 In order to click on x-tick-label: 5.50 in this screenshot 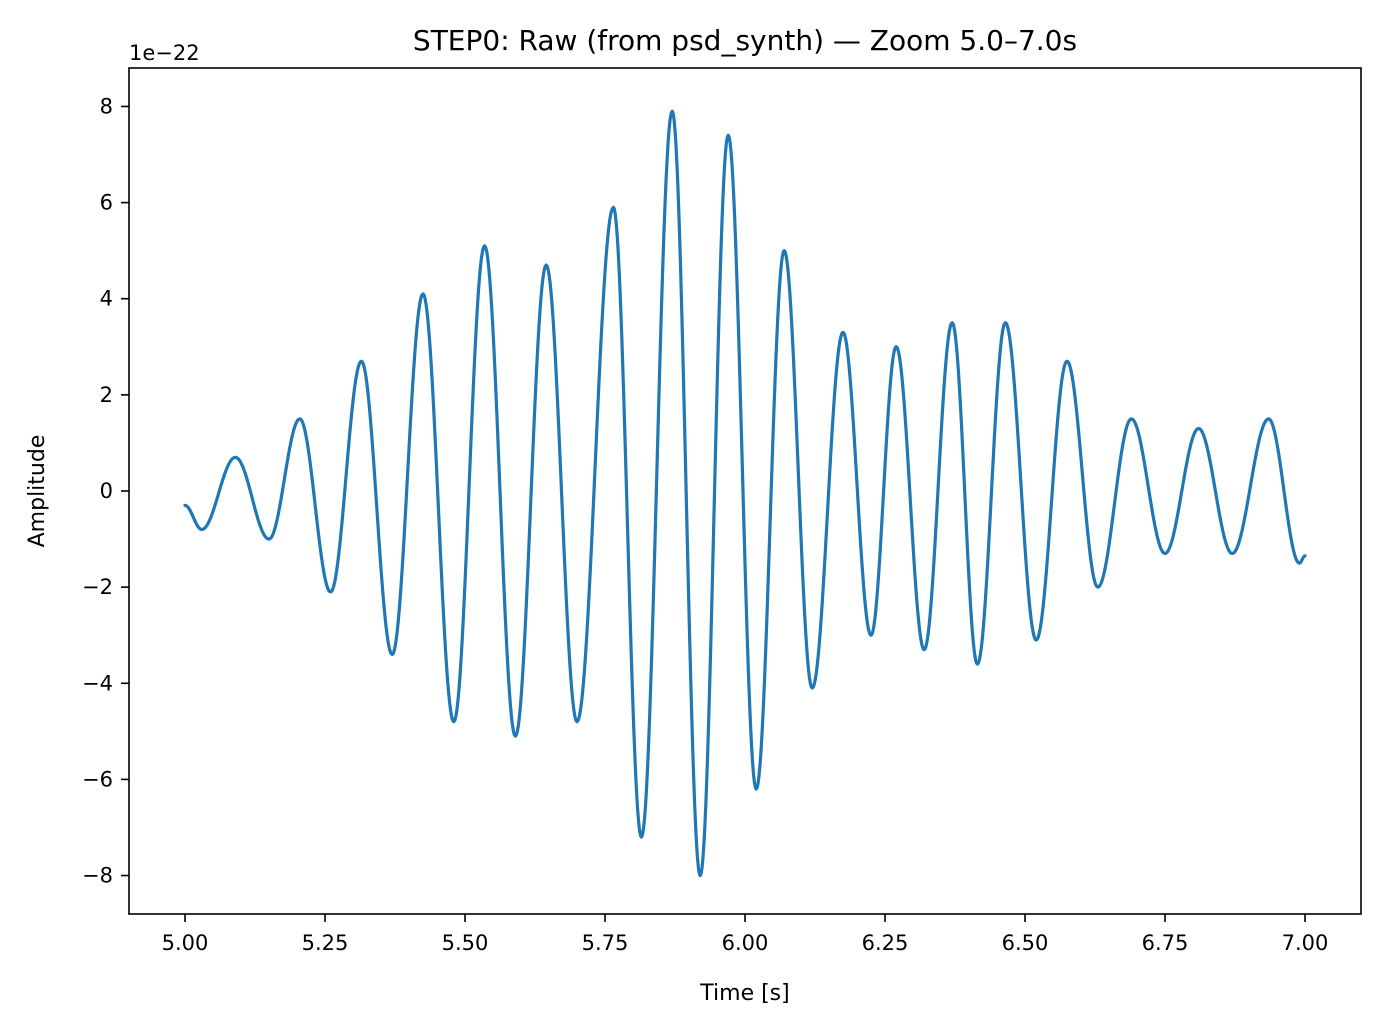, I will do `click(465, 943)`.